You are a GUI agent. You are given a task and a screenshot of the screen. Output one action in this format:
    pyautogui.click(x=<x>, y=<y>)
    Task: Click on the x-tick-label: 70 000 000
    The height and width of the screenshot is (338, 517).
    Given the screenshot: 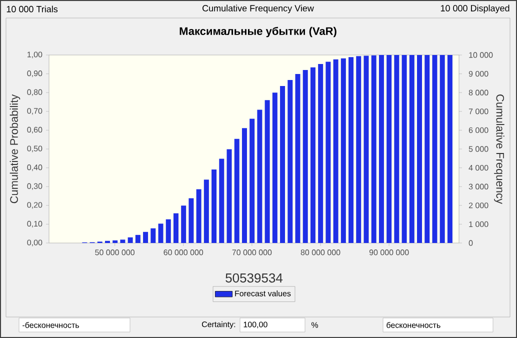 What is the action you would take?
    pyautogui.click(x=252, y=253)
    